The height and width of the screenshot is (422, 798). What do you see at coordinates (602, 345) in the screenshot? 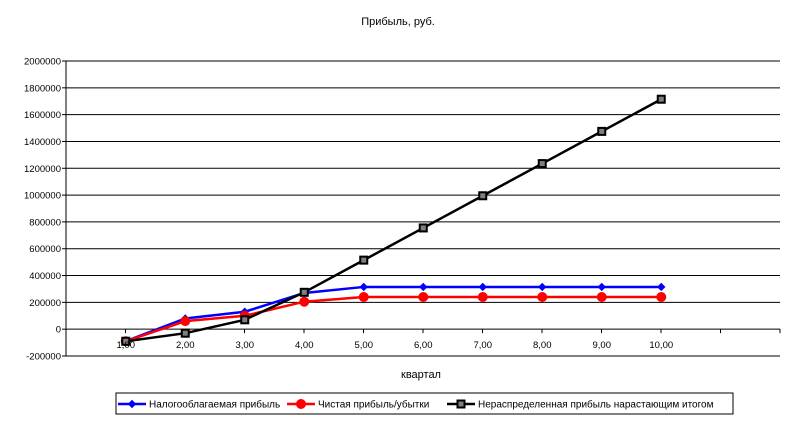
I see `x-tick-label: 9,00` at bounding box center [602, 345].